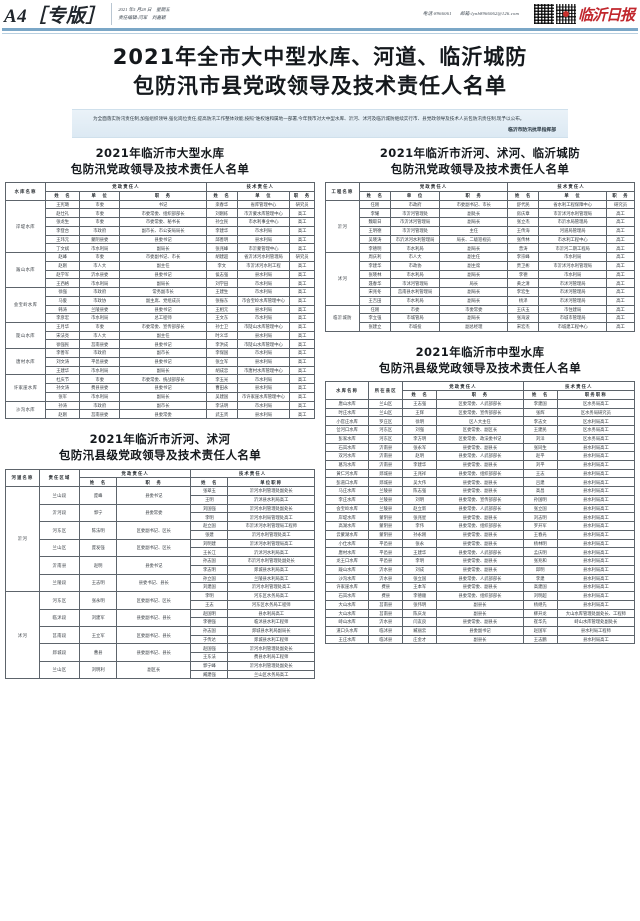 The image size is (640, 921). What do you see at coordinates (386, 526) in the screenshot?
I see `cell-value: 蒙阴县` at bounding box center [386, 526].